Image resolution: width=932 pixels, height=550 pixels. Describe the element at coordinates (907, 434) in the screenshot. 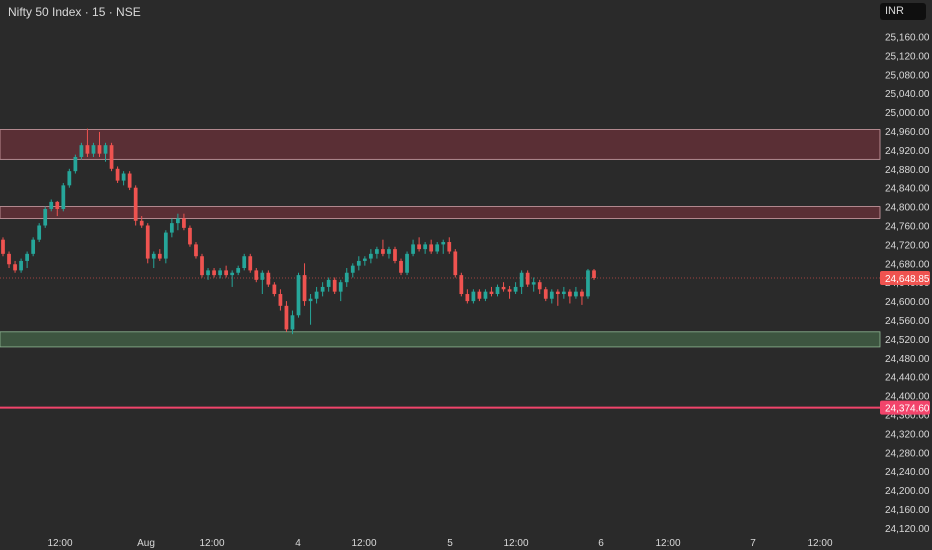

I see `y-tick-label: 24,320.00` at that location.